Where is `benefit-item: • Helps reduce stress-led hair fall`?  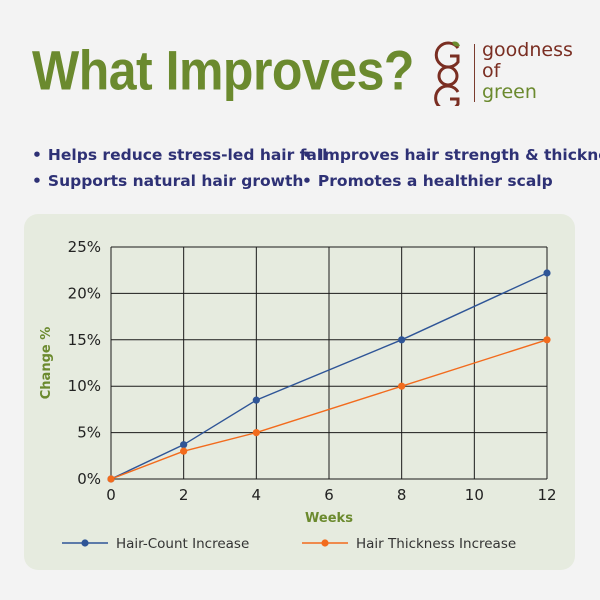
benefit-item: • Helps reduce stress-led hair fall is located at coordinates (180, 155).